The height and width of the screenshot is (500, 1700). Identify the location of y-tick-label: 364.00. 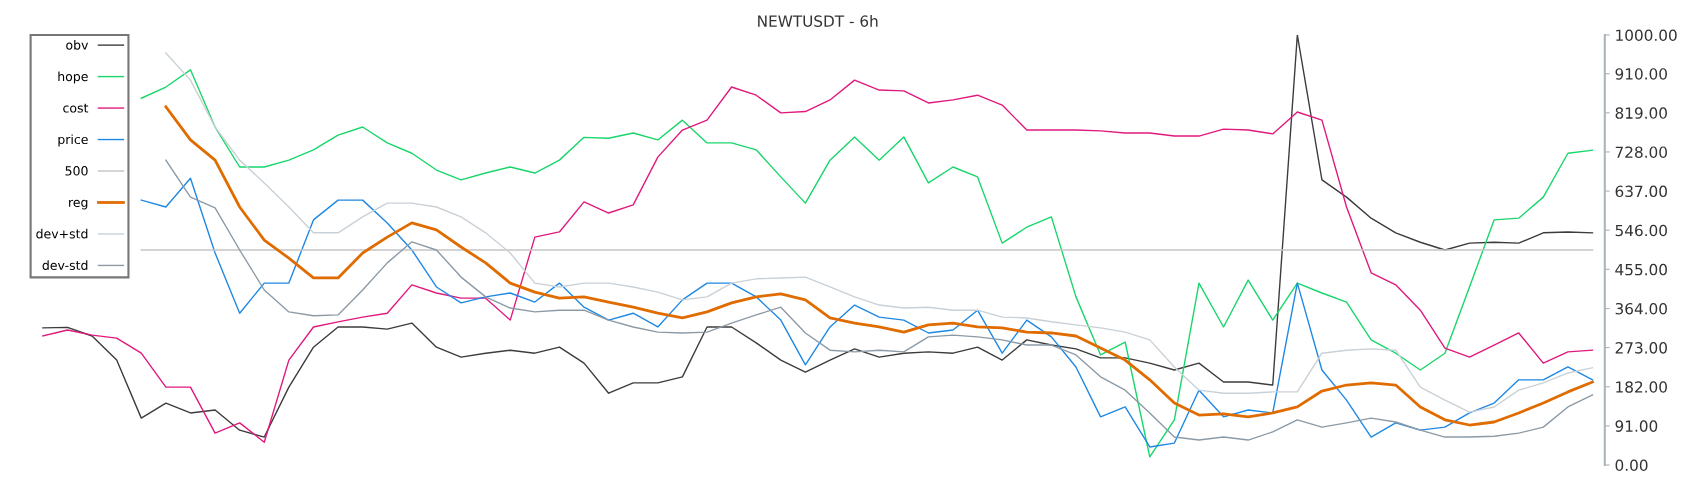
(1641, 308).